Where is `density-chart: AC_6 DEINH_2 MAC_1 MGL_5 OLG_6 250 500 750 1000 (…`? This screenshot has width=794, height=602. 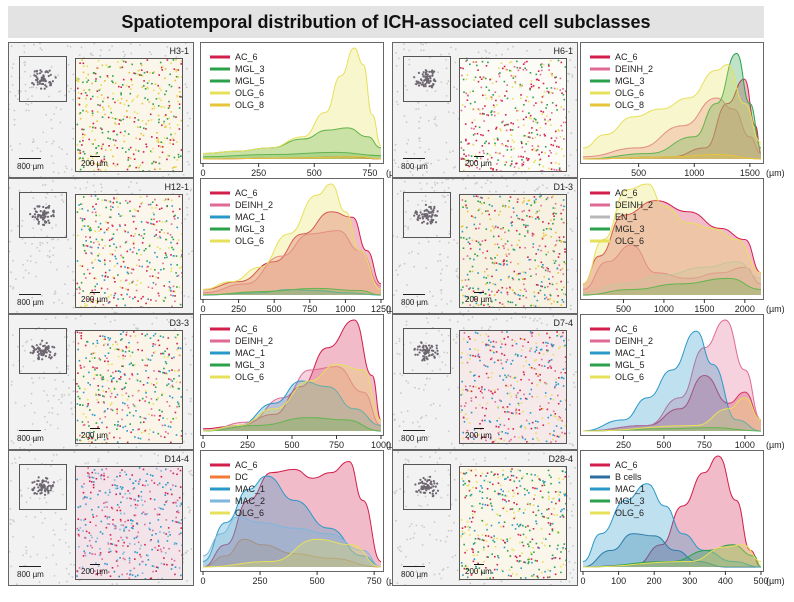 density-chart: AC_6 DEINH_2 MAC_1 MGL_5 OLG_6 250 500 750 1000 (… is located at coordinates (683, 384).